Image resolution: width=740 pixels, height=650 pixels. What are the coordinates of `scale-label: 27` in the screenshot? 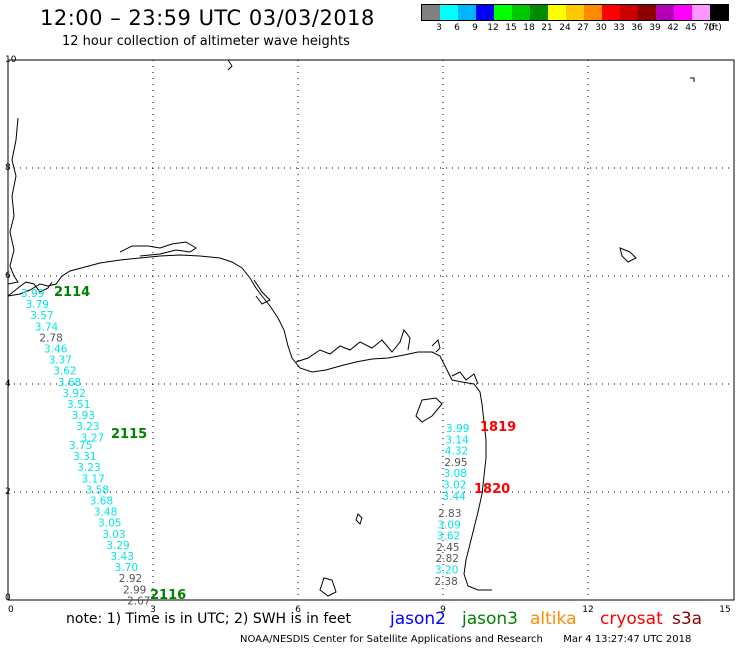 It's located at (583, 28).